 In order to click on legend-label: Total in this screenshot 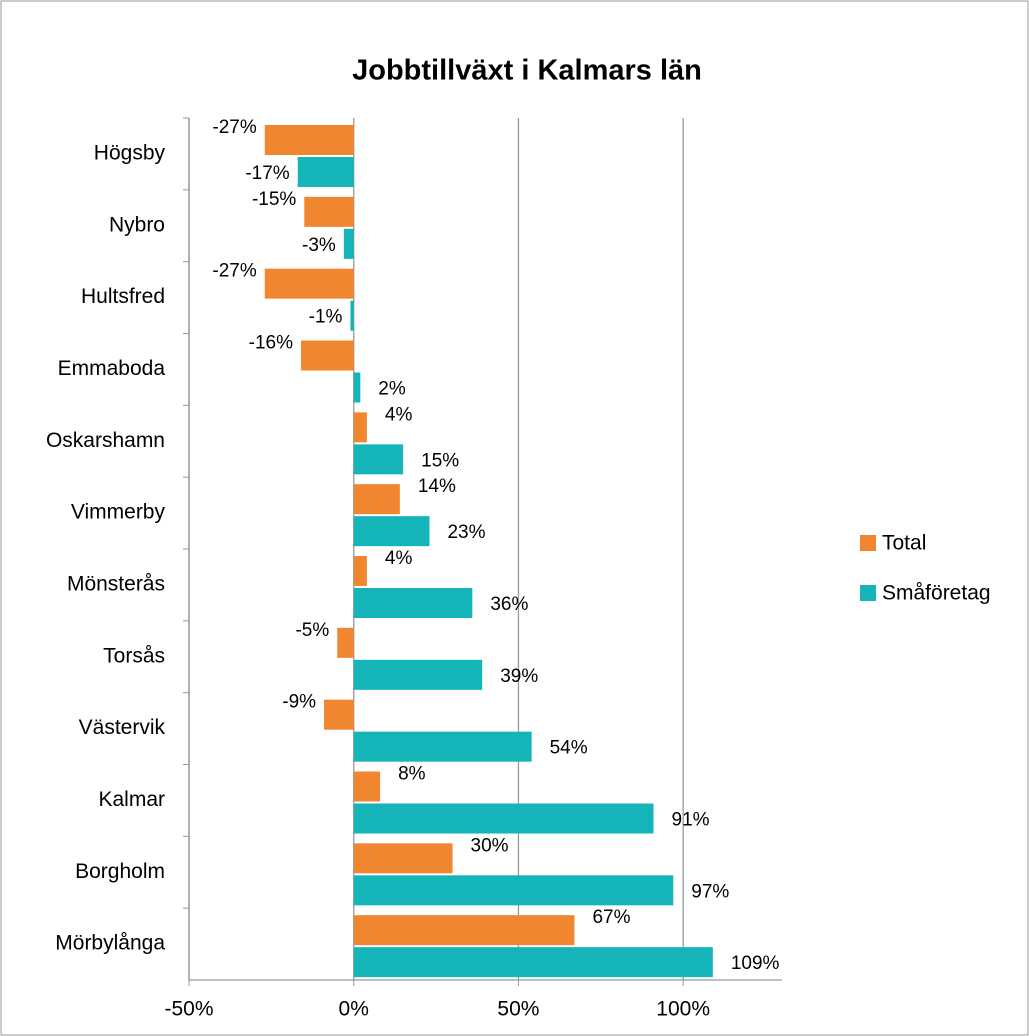, I will do `click(904, 543)`.